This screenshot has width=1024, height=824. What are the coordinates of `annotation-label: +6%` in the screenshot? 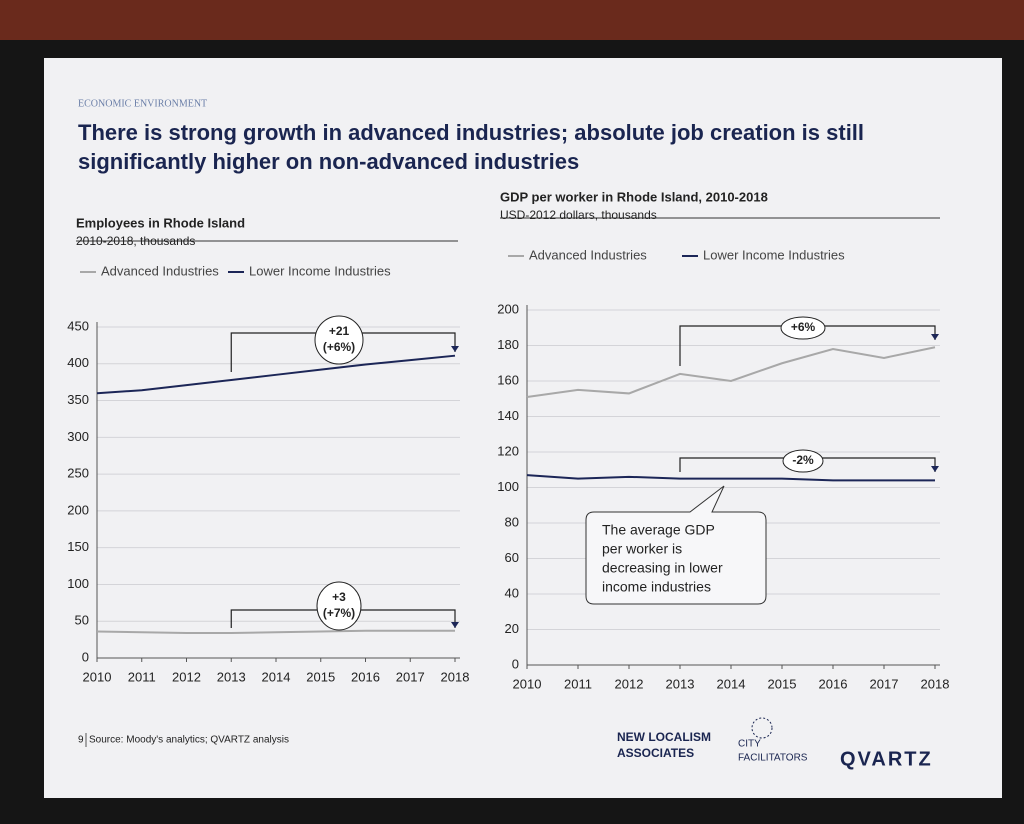 It's located at (803, 327).